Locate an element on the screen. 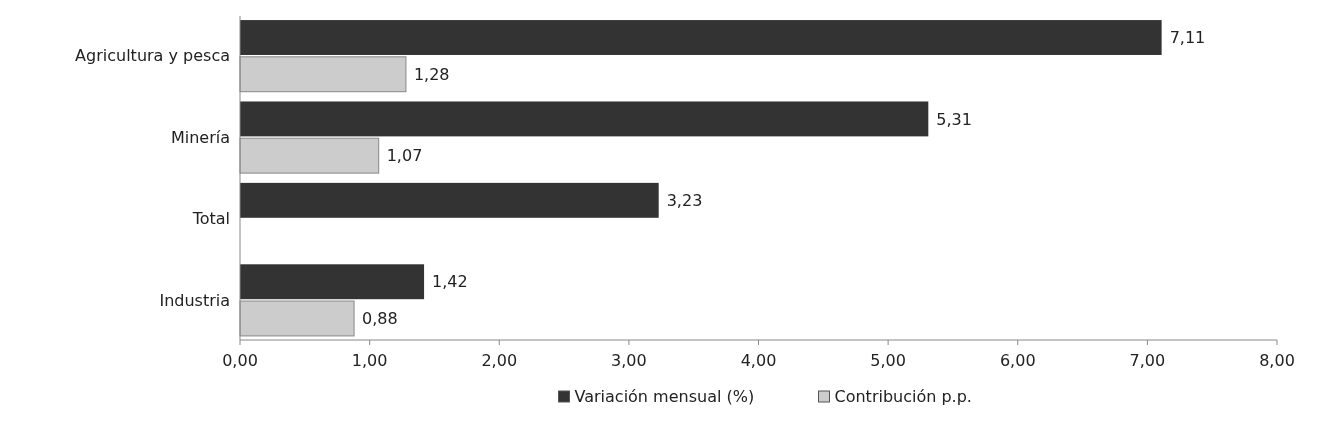 The height and width of the screenshot is (428, 1325). data-label: 1,07 is located at coordinates (404, 156).